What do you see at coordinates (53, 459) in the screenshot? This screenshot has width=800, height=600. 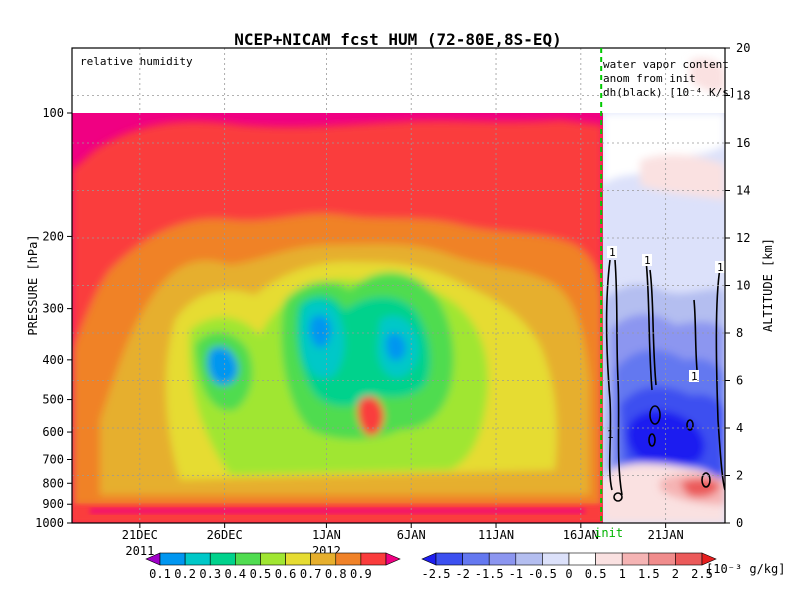 I see `y-tick-label: 700` at bounding box center [53, 459].